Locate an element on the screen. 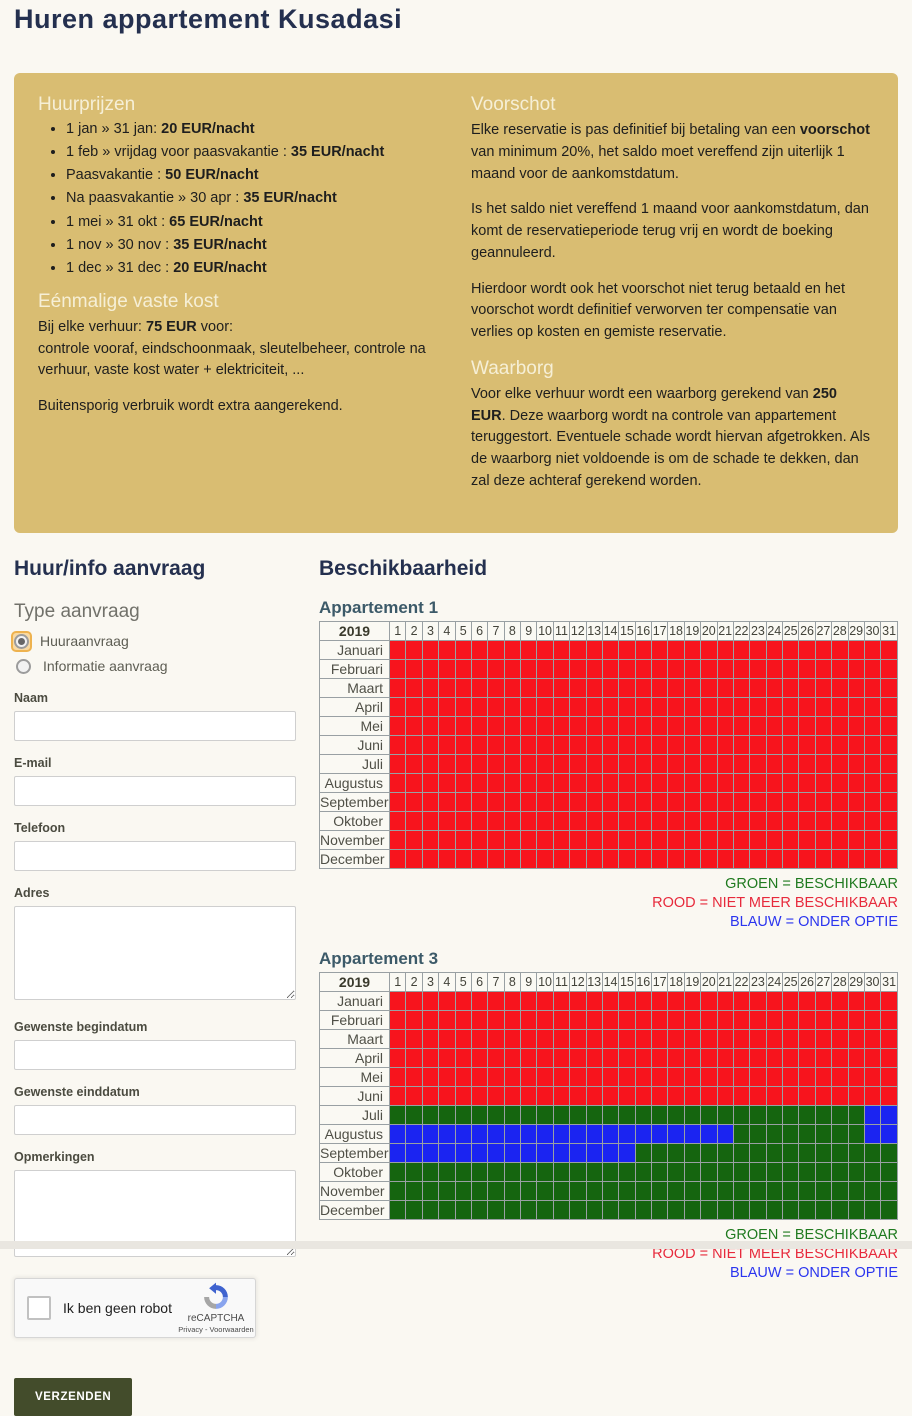 Image resolution: width=912 pixels, height=1416 pixels. legend-line: BLAUW = ONDER OPTIE is located at coordinates (814, 1272).